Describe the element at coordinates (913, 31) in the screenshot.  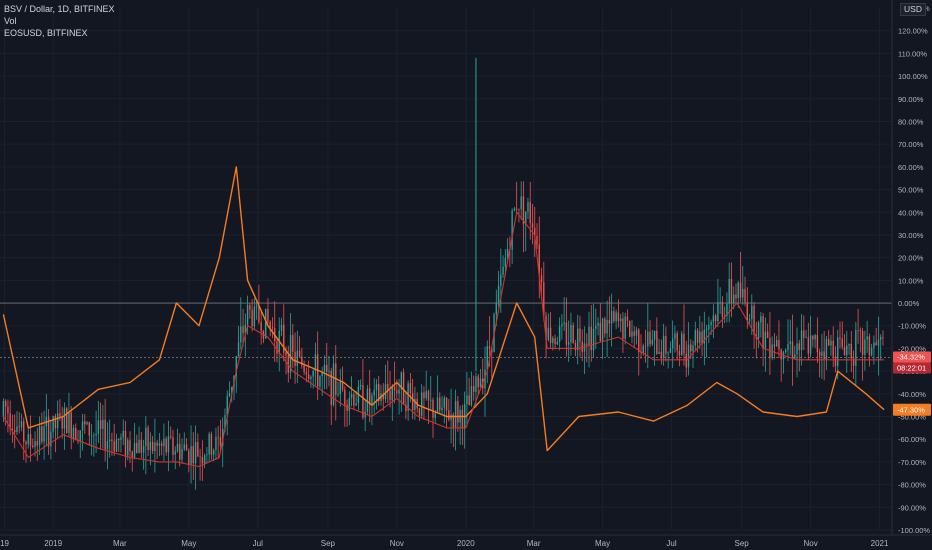
I see `price-axis-tick: 120.00%` at that location.